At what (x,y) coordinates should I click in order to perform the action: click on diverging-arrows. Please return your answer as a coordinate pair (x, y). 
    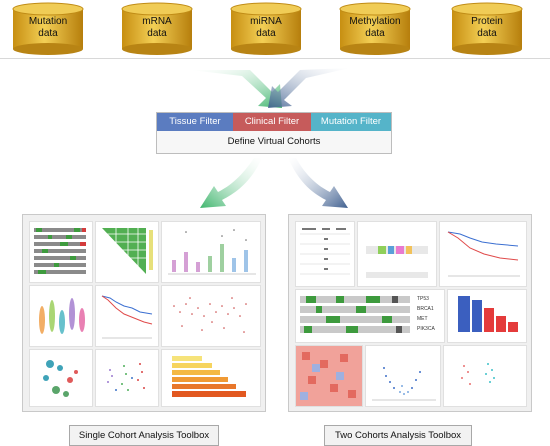
    Looking at the image, I should click on (274, 183).